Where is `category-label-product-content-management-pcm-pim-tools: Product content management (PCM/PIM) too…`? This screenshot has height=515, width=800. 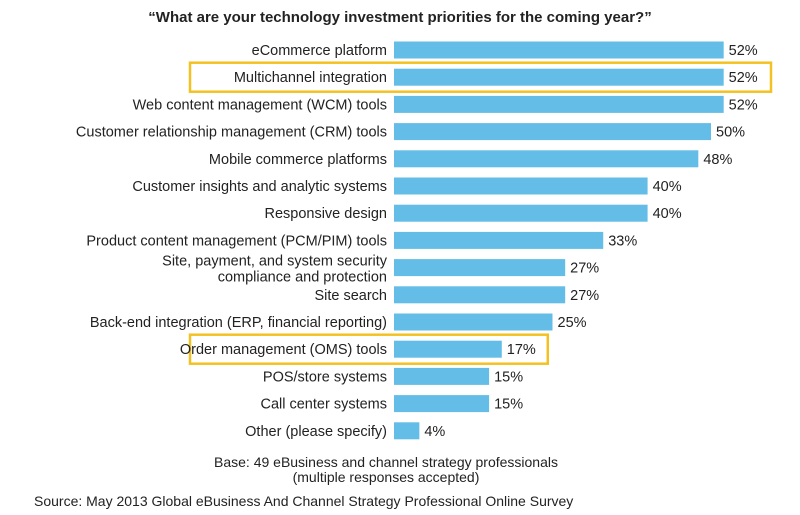 category-label-product-content-management-pcm-pim-tools: Product content management (PCM/PIM) too… is located at coordinates (236, 241).